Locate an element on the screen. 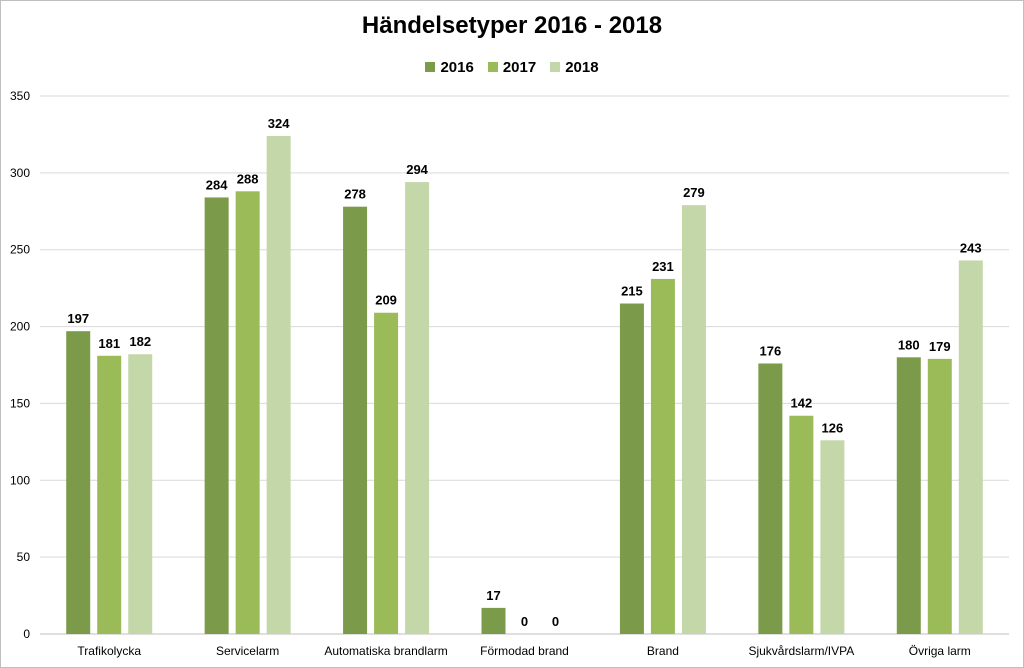 The height and width of the screenshot is (668, 1024). y-tick-label: 50 is located at coordinates (24, 557).